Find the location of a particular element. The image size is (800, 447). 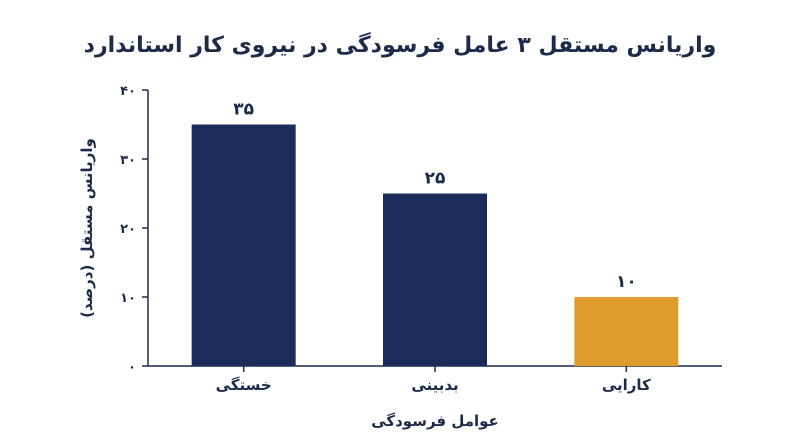

x-axis-title: عوامل فرسودگی is located at coordinates (435, 421).